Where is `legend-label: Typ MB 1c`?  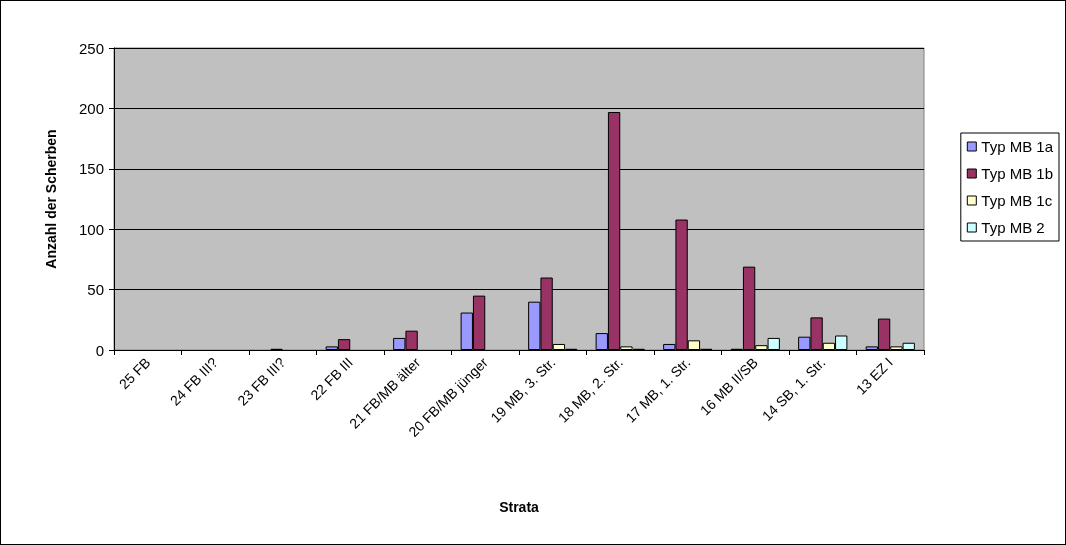
legend-label: Typ MB 1c is located at coordinates (1017, 200).